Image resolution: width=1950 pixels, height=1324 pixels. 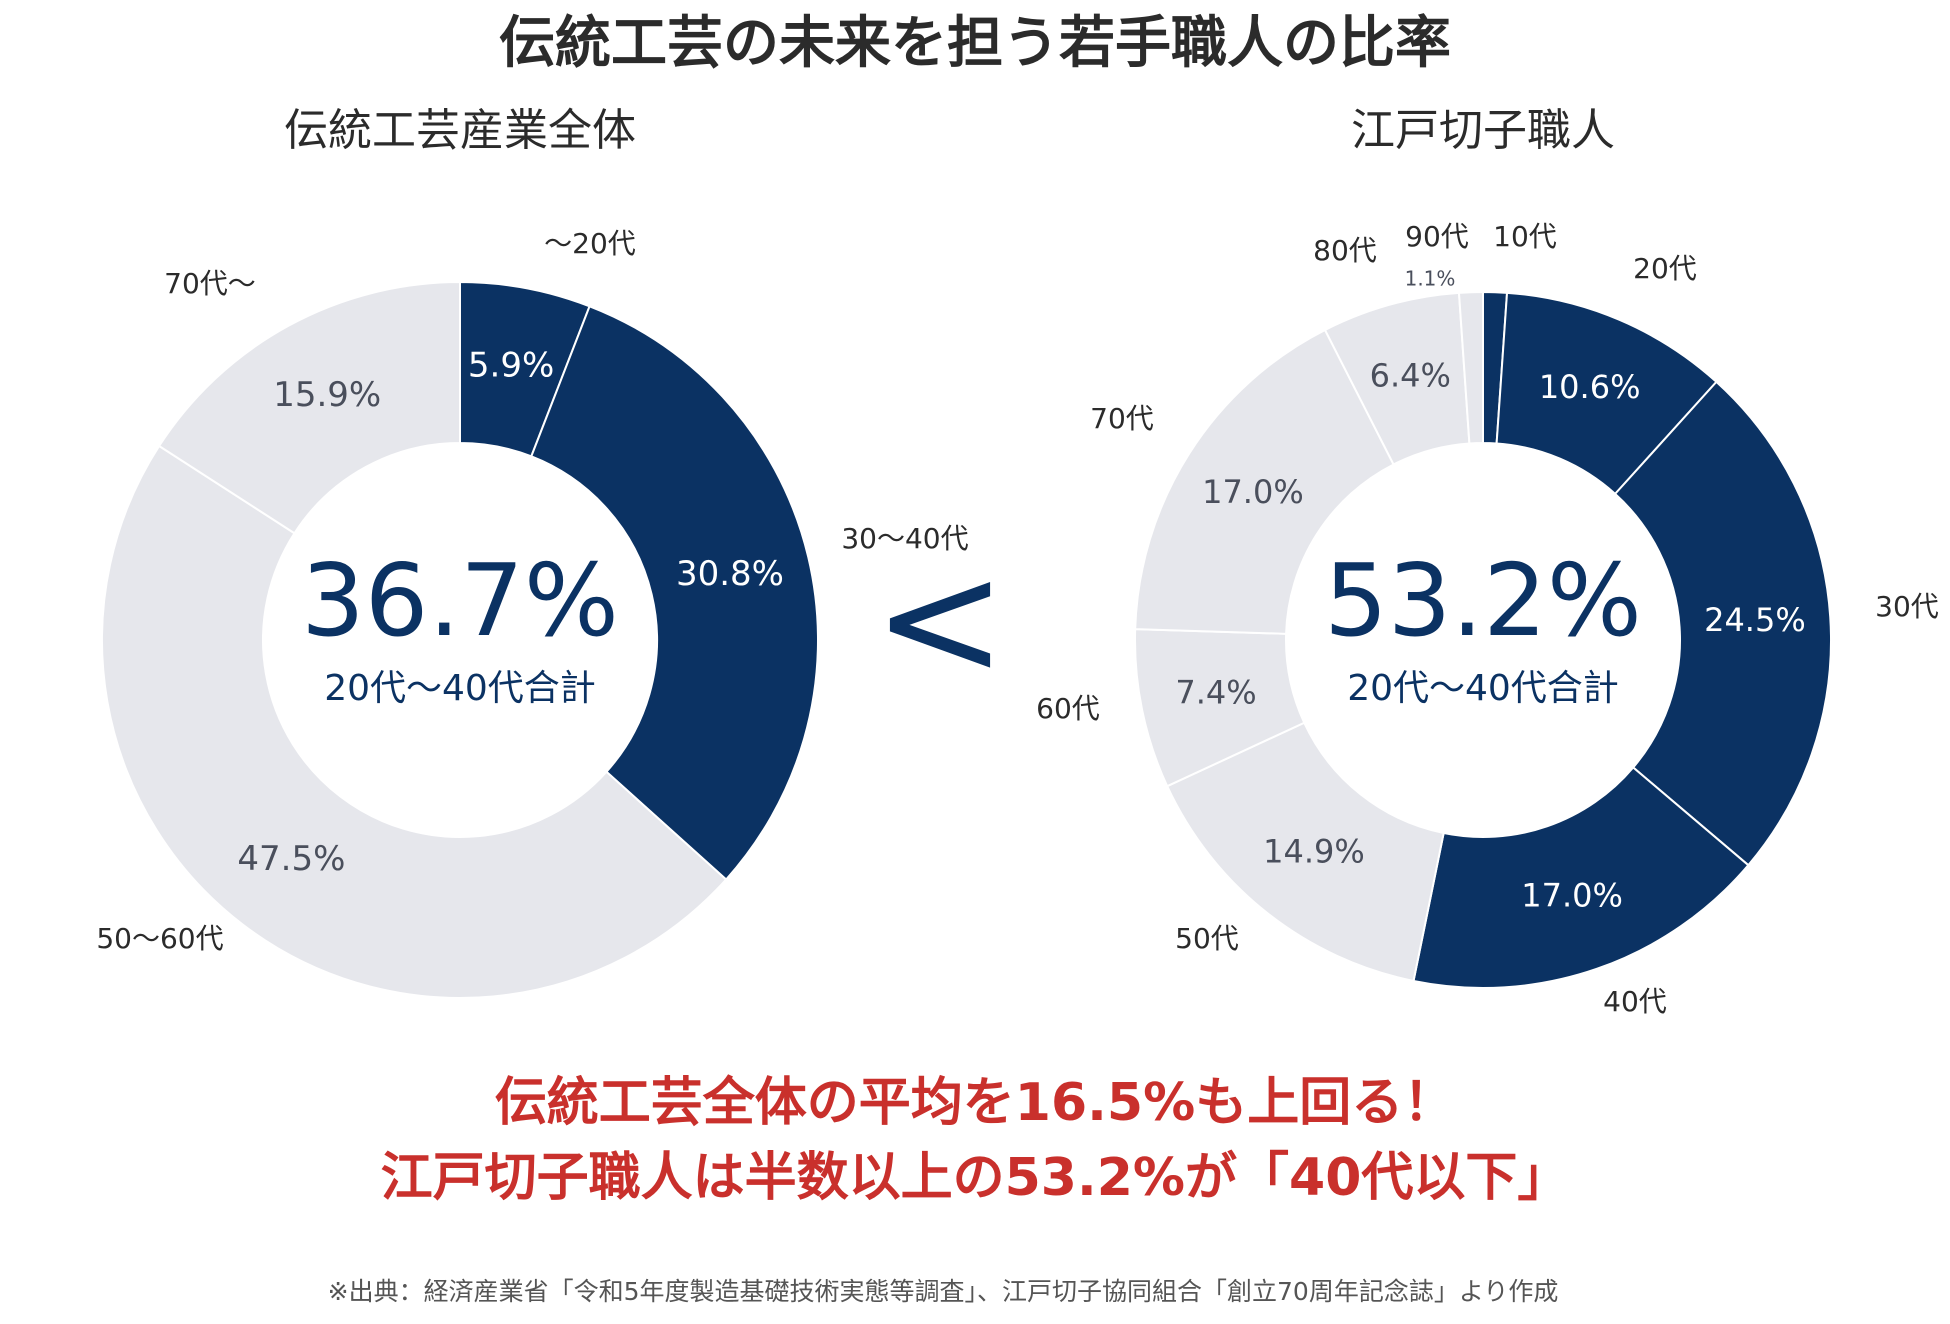 I want to click on slice-value-label: 5.9%, so click(x=511, y=366).